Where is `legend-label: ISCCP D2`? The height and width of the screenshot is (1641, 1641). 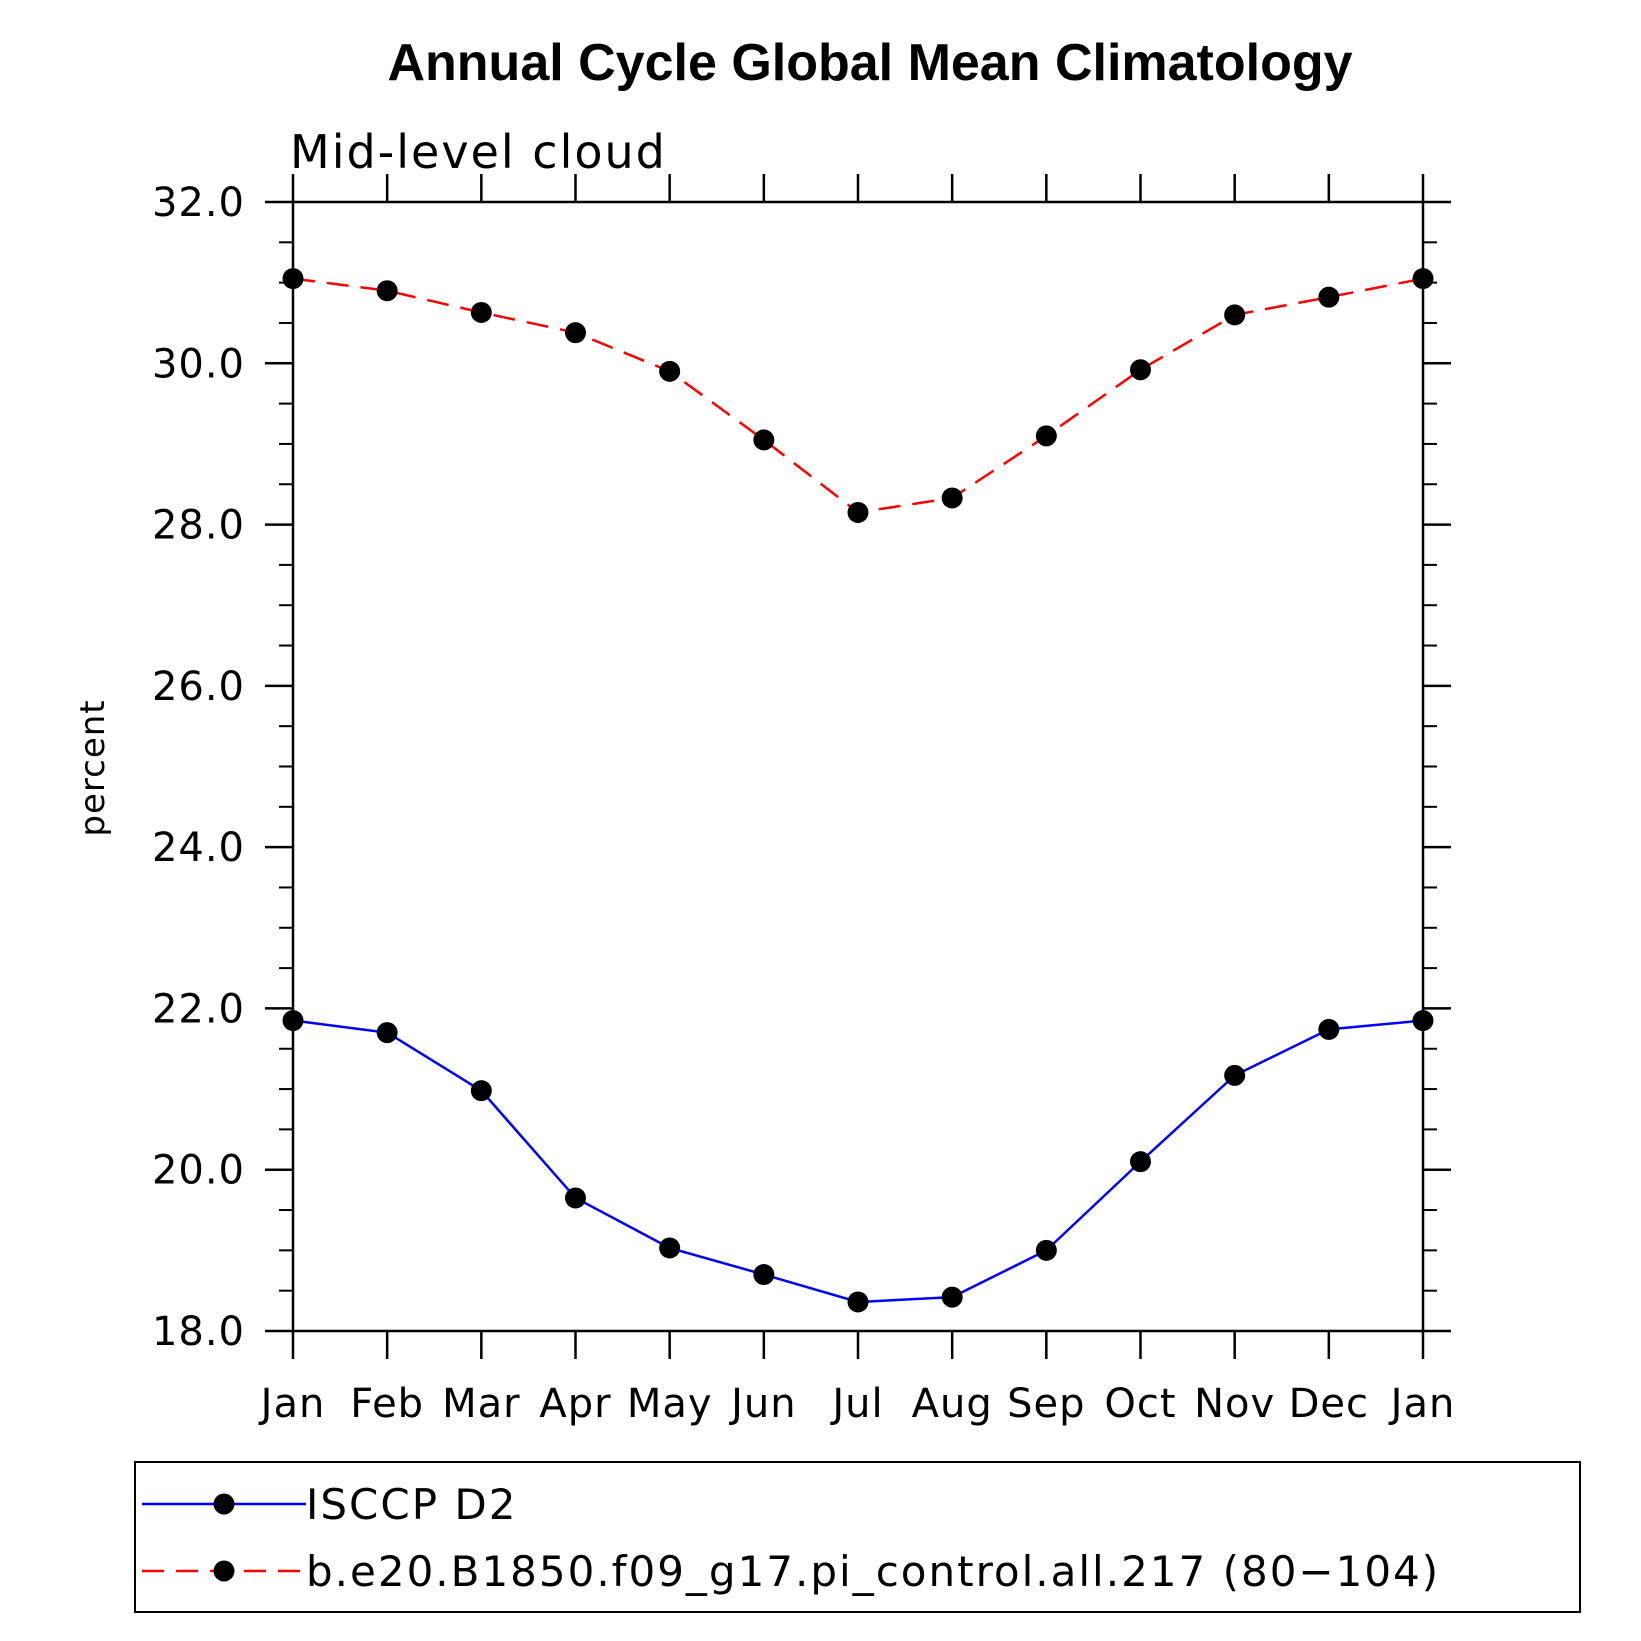
legend-label: ISCCP D2 is located at coordinates (411, 1504).